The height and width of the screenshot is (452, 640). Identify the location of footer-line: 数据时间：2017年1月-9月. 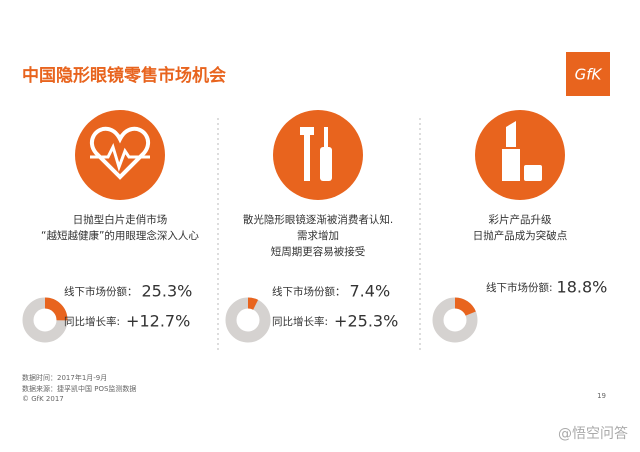
(64, 377).